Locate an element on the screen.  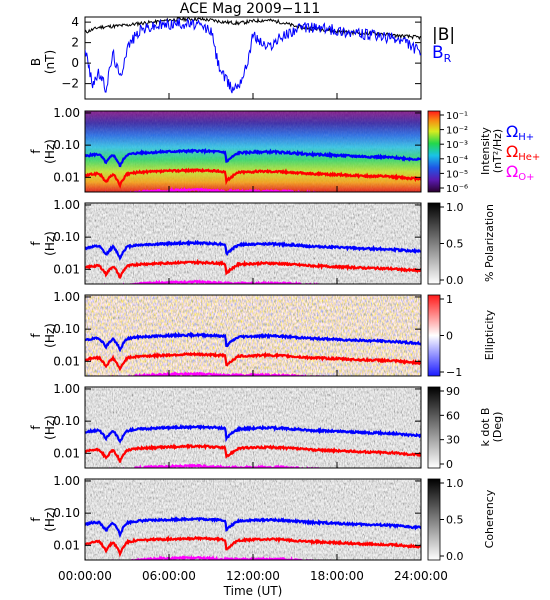
legend-omega-h-sub: H+ is located at coordinates (526, 137).